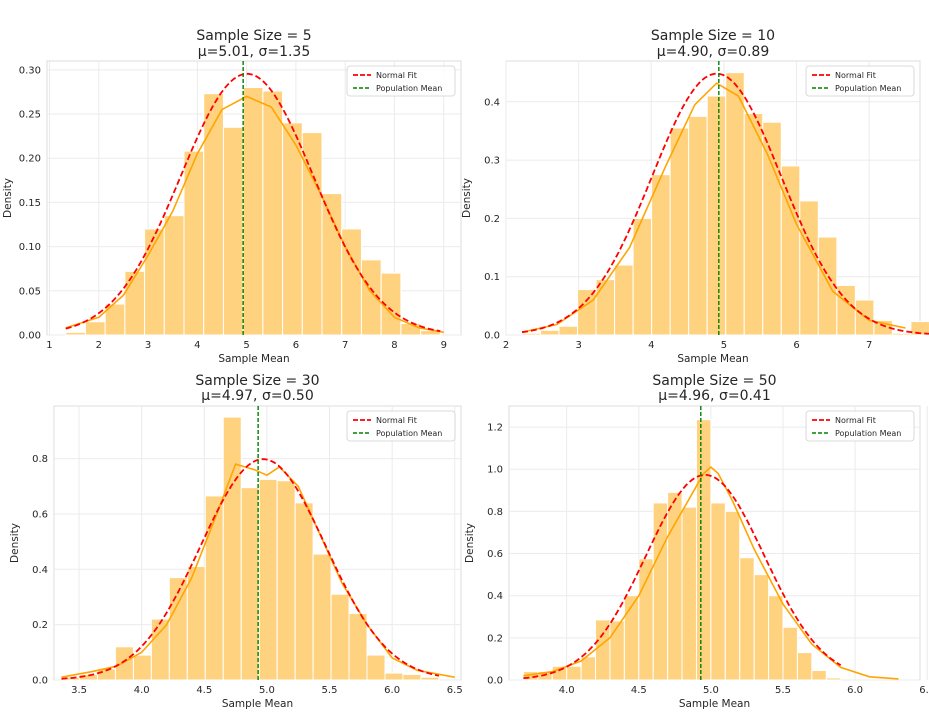 Image resolution: width=929 pixels, height=714 pixels. Describe the element at coordinates (30, 203) in the screenshot. I see `y-tick-label: 0.15` at that location.